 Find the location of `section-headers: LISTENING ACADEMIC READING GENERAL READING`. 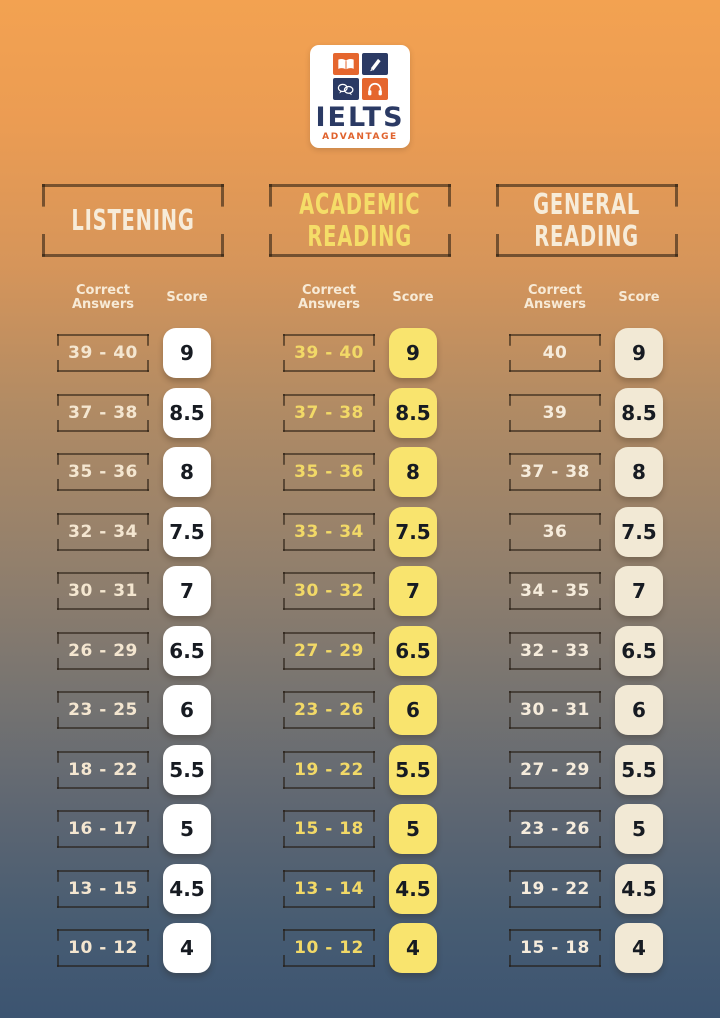

section-headers: LISTENING ACADEMIC READING GENERAL READING is located at coordinates (360, 220).